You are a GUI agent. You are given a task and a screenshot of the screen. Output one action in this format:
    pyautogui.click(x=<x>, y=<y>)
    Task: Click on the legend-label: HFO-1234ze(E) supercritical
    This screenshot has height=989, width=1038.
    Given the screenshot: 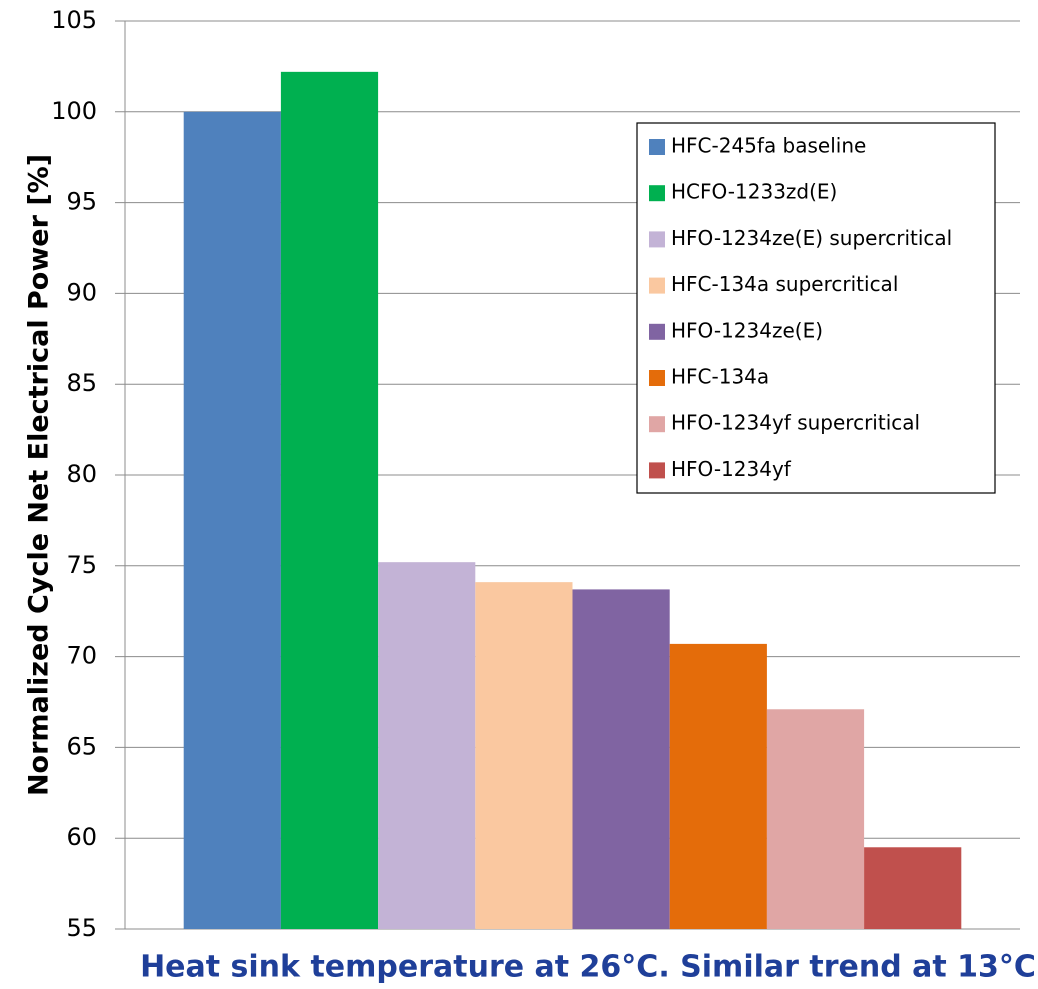 What is the action you would take?
    pyautogui.click(x=811, y=238)
    